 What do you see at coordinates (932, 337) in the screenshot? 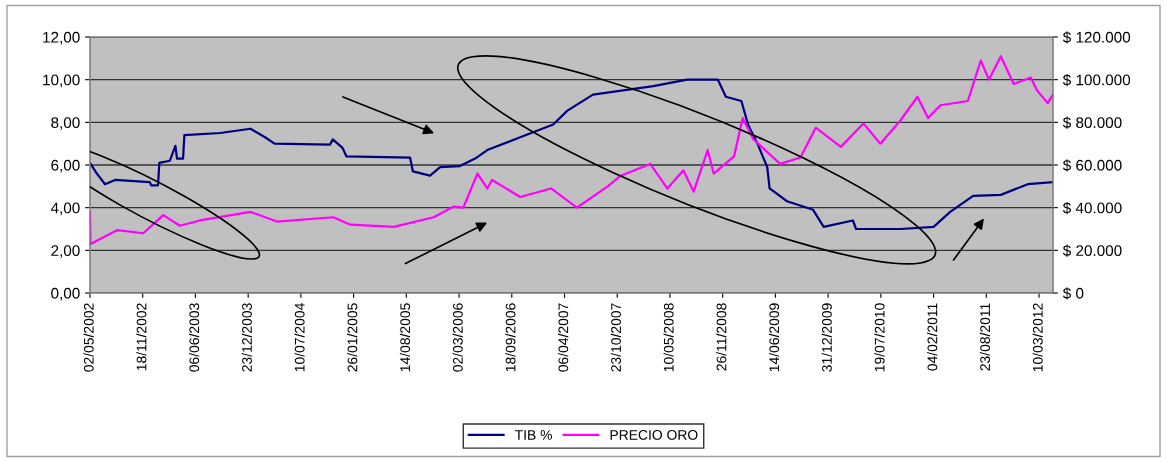
I see `x-tick-label: 04/02/2011` at bounding box center [932, 337].